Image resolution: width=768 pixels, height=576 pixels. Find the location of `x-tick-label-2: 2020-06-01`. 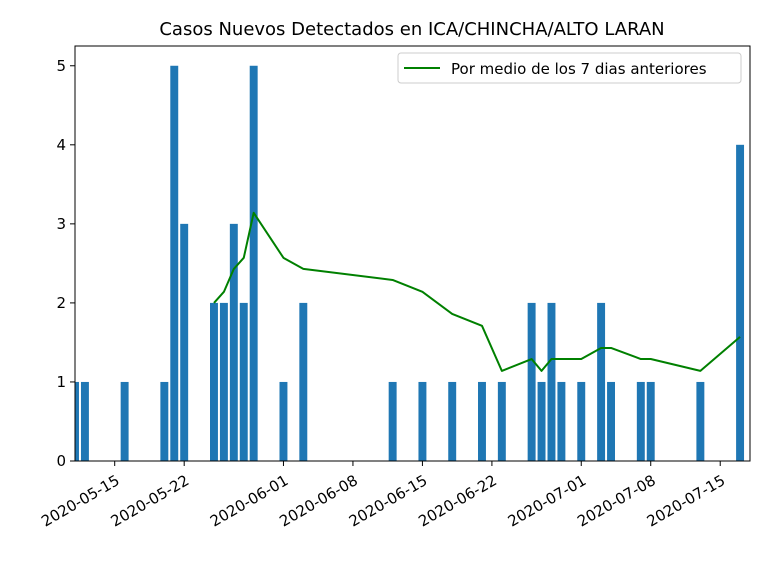

x-tick-label-2: 2020-06-01 is located at coordinates (249, 500).